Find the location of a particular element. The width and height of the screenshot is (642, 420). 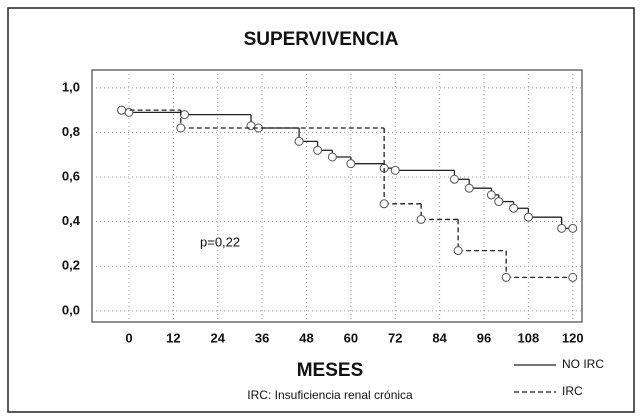

x-tick-label: 72 is located at coordinates (395, 337).